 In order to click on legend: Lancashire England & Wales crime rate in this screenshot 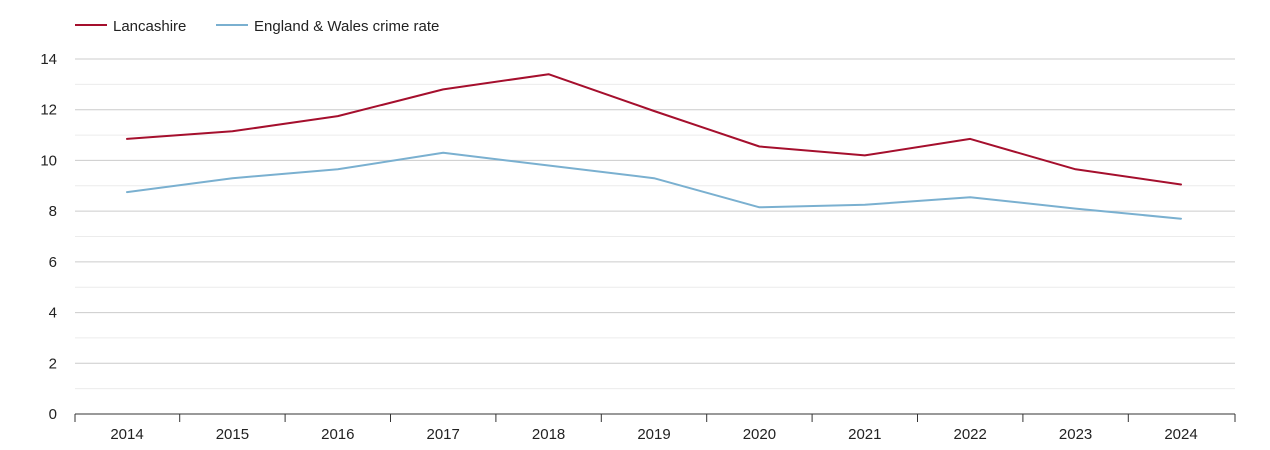, I will do `click(257, 26)`.